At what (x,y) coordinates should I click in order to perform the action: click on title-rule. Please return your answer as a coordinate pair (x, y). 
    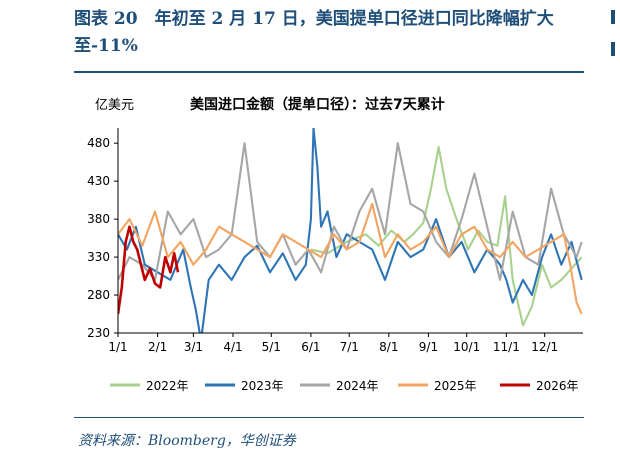
    Looking at the image, I should click on (329, 72).